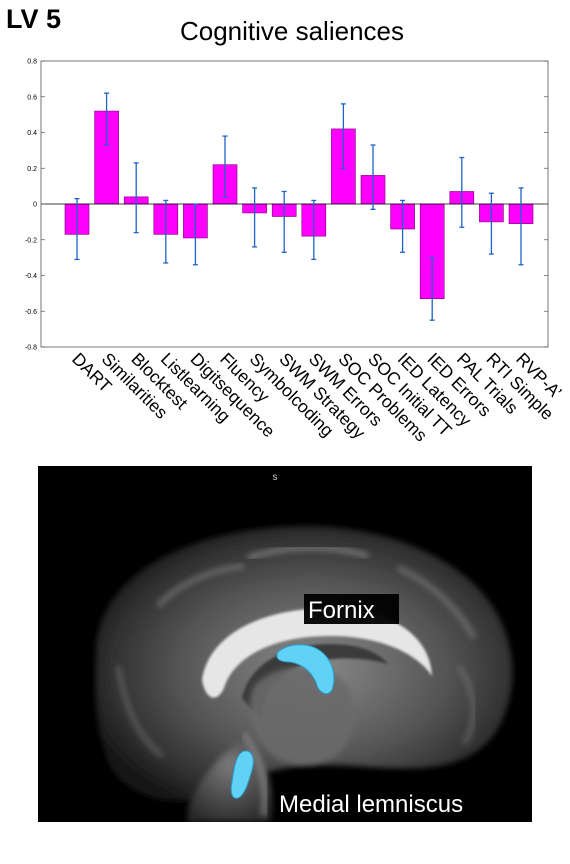 This screenshot has width=570, height=864. I want to click on y-tick-label-4: 0, so click(35, 205).